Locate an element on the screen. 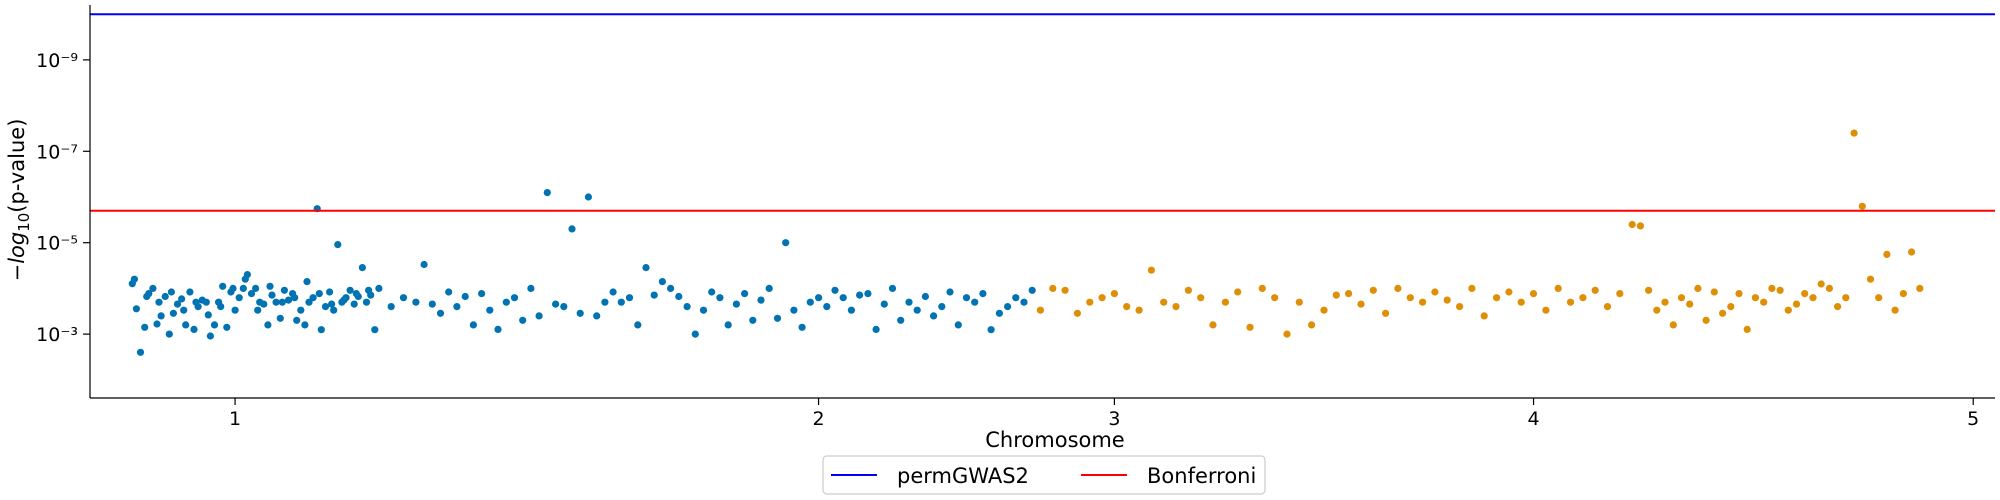  x-tick-label: 1 is located at coordinates (235, 419).